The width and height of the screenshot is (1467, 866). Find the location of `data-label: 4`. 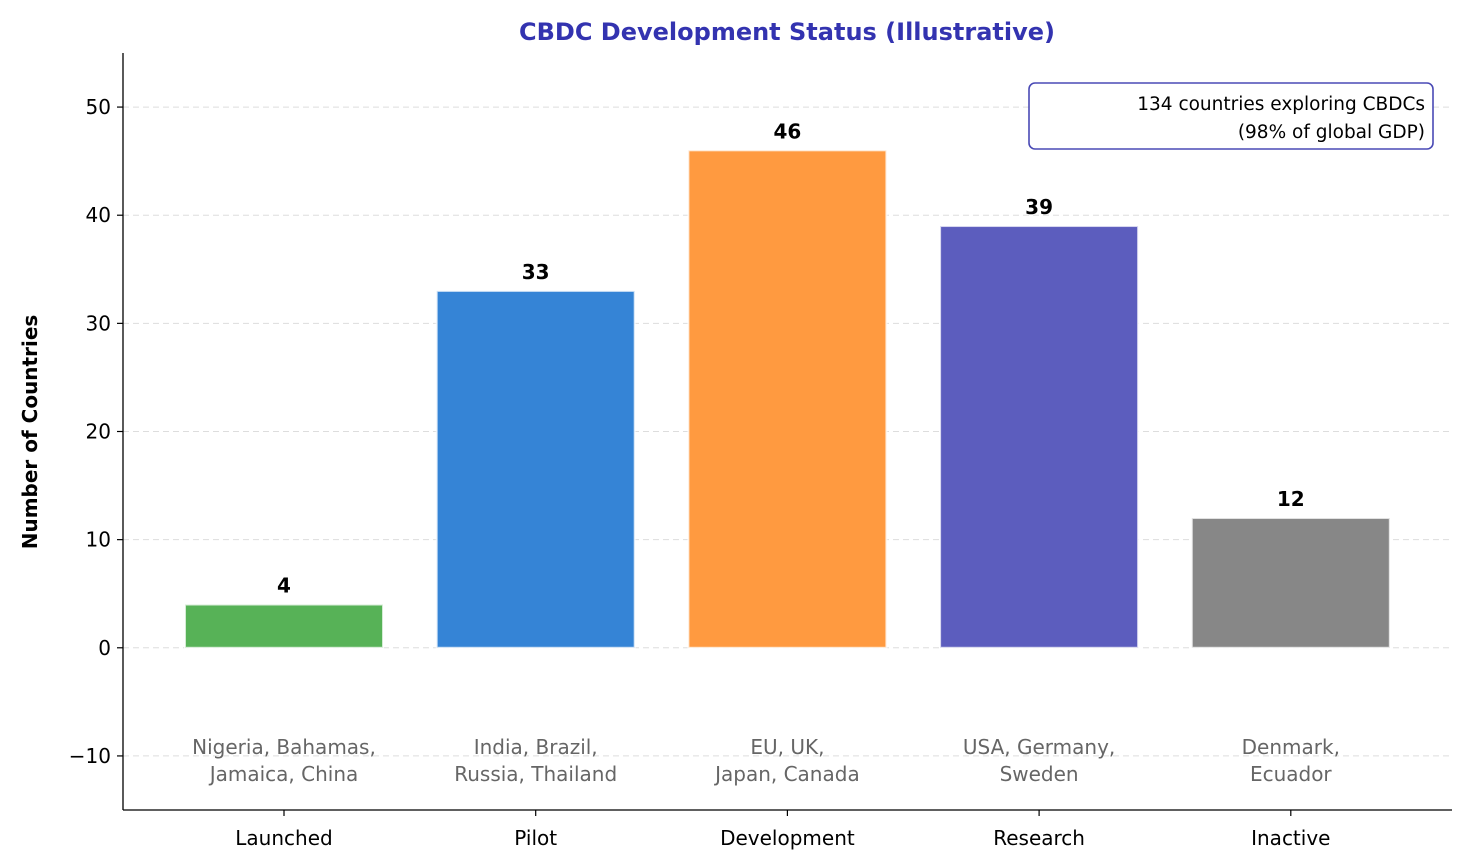

data-label: 4 is located at coordinates (284, 586).